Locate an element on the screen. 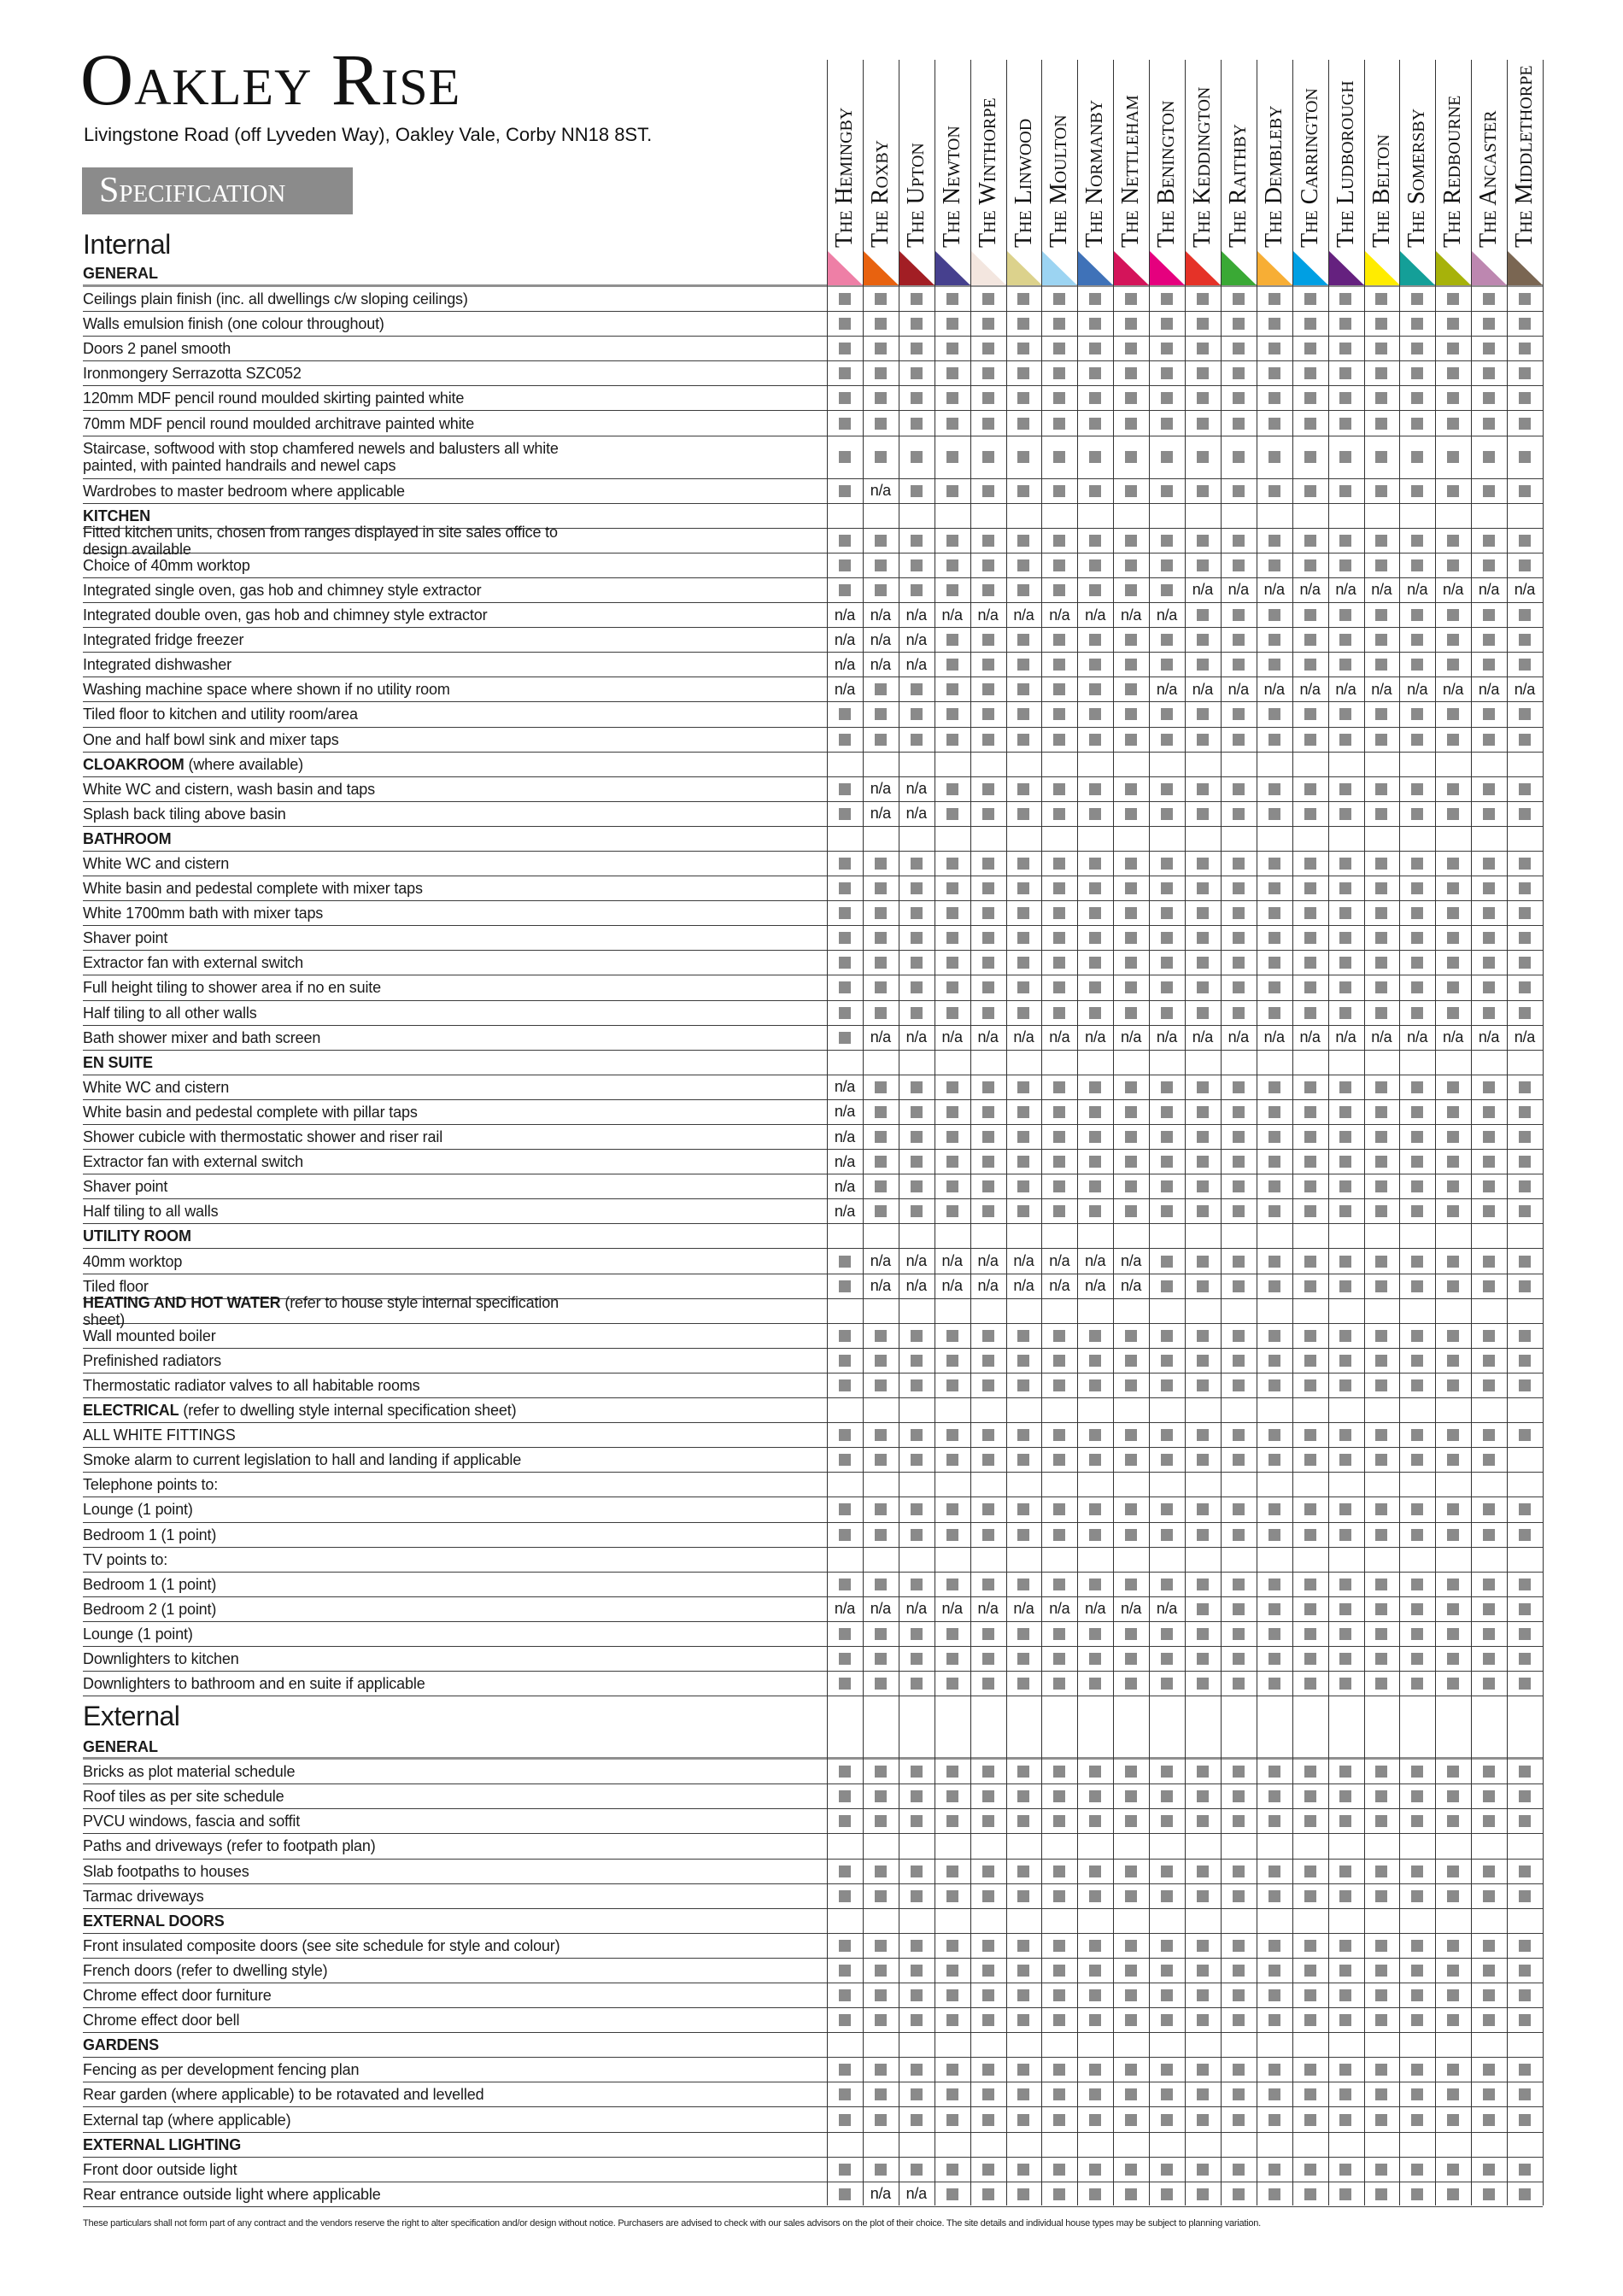 This screenshot has height=2296, width=1623. group-heading: GARDENS is located at coordinates (455, 2044).